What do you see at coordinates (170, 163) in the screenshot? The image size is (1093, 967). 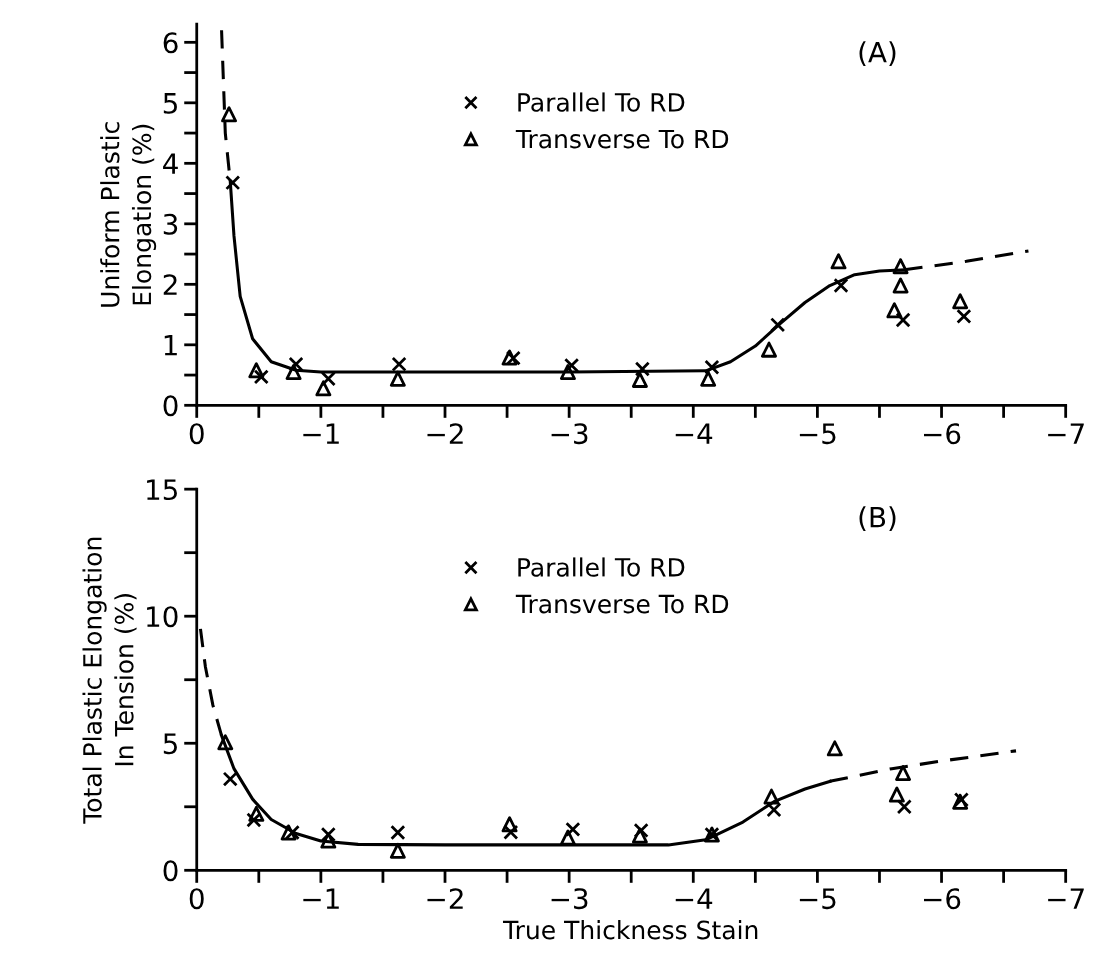 I see `y-tick-label: 4` at bounding box center [170, 163].